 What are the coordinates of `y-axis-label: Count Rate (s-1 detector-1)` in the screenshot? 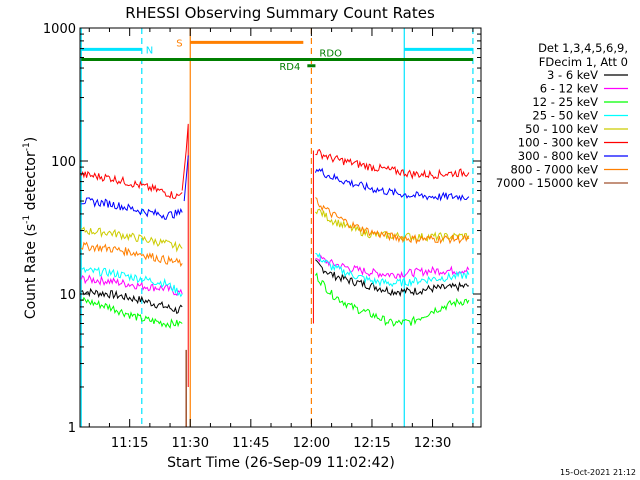 It's located at (30, 228).